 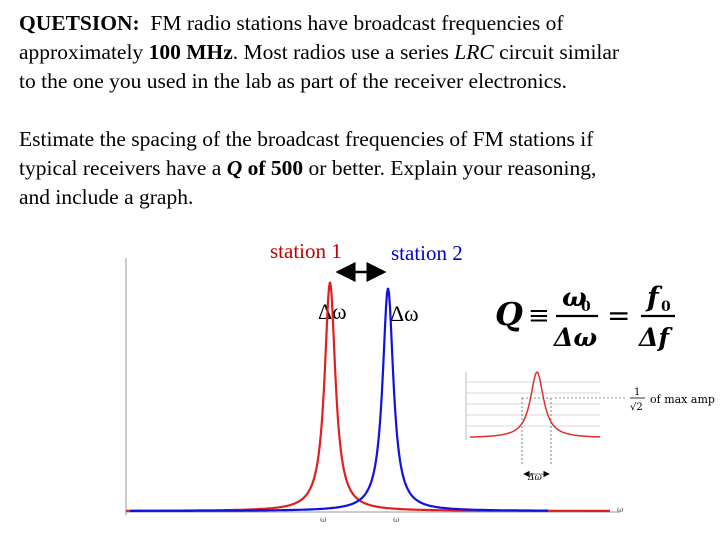 I want to click on inset-graph: 1 √2 of max amp Δω ω, so click(x=590, y=442).